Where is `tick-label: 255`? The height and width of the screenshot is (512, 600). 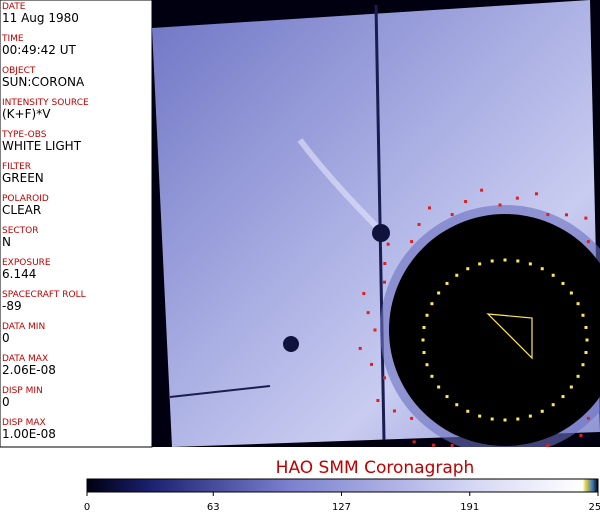
tick-label: 255 is located at coordinates (594, 507).